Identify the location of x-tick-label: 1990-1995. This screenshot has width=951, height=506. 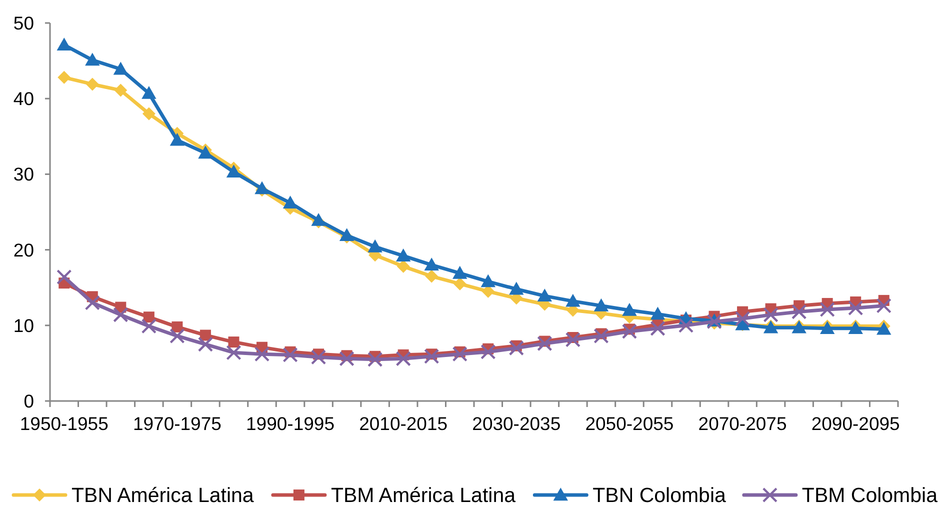
(290, 423).